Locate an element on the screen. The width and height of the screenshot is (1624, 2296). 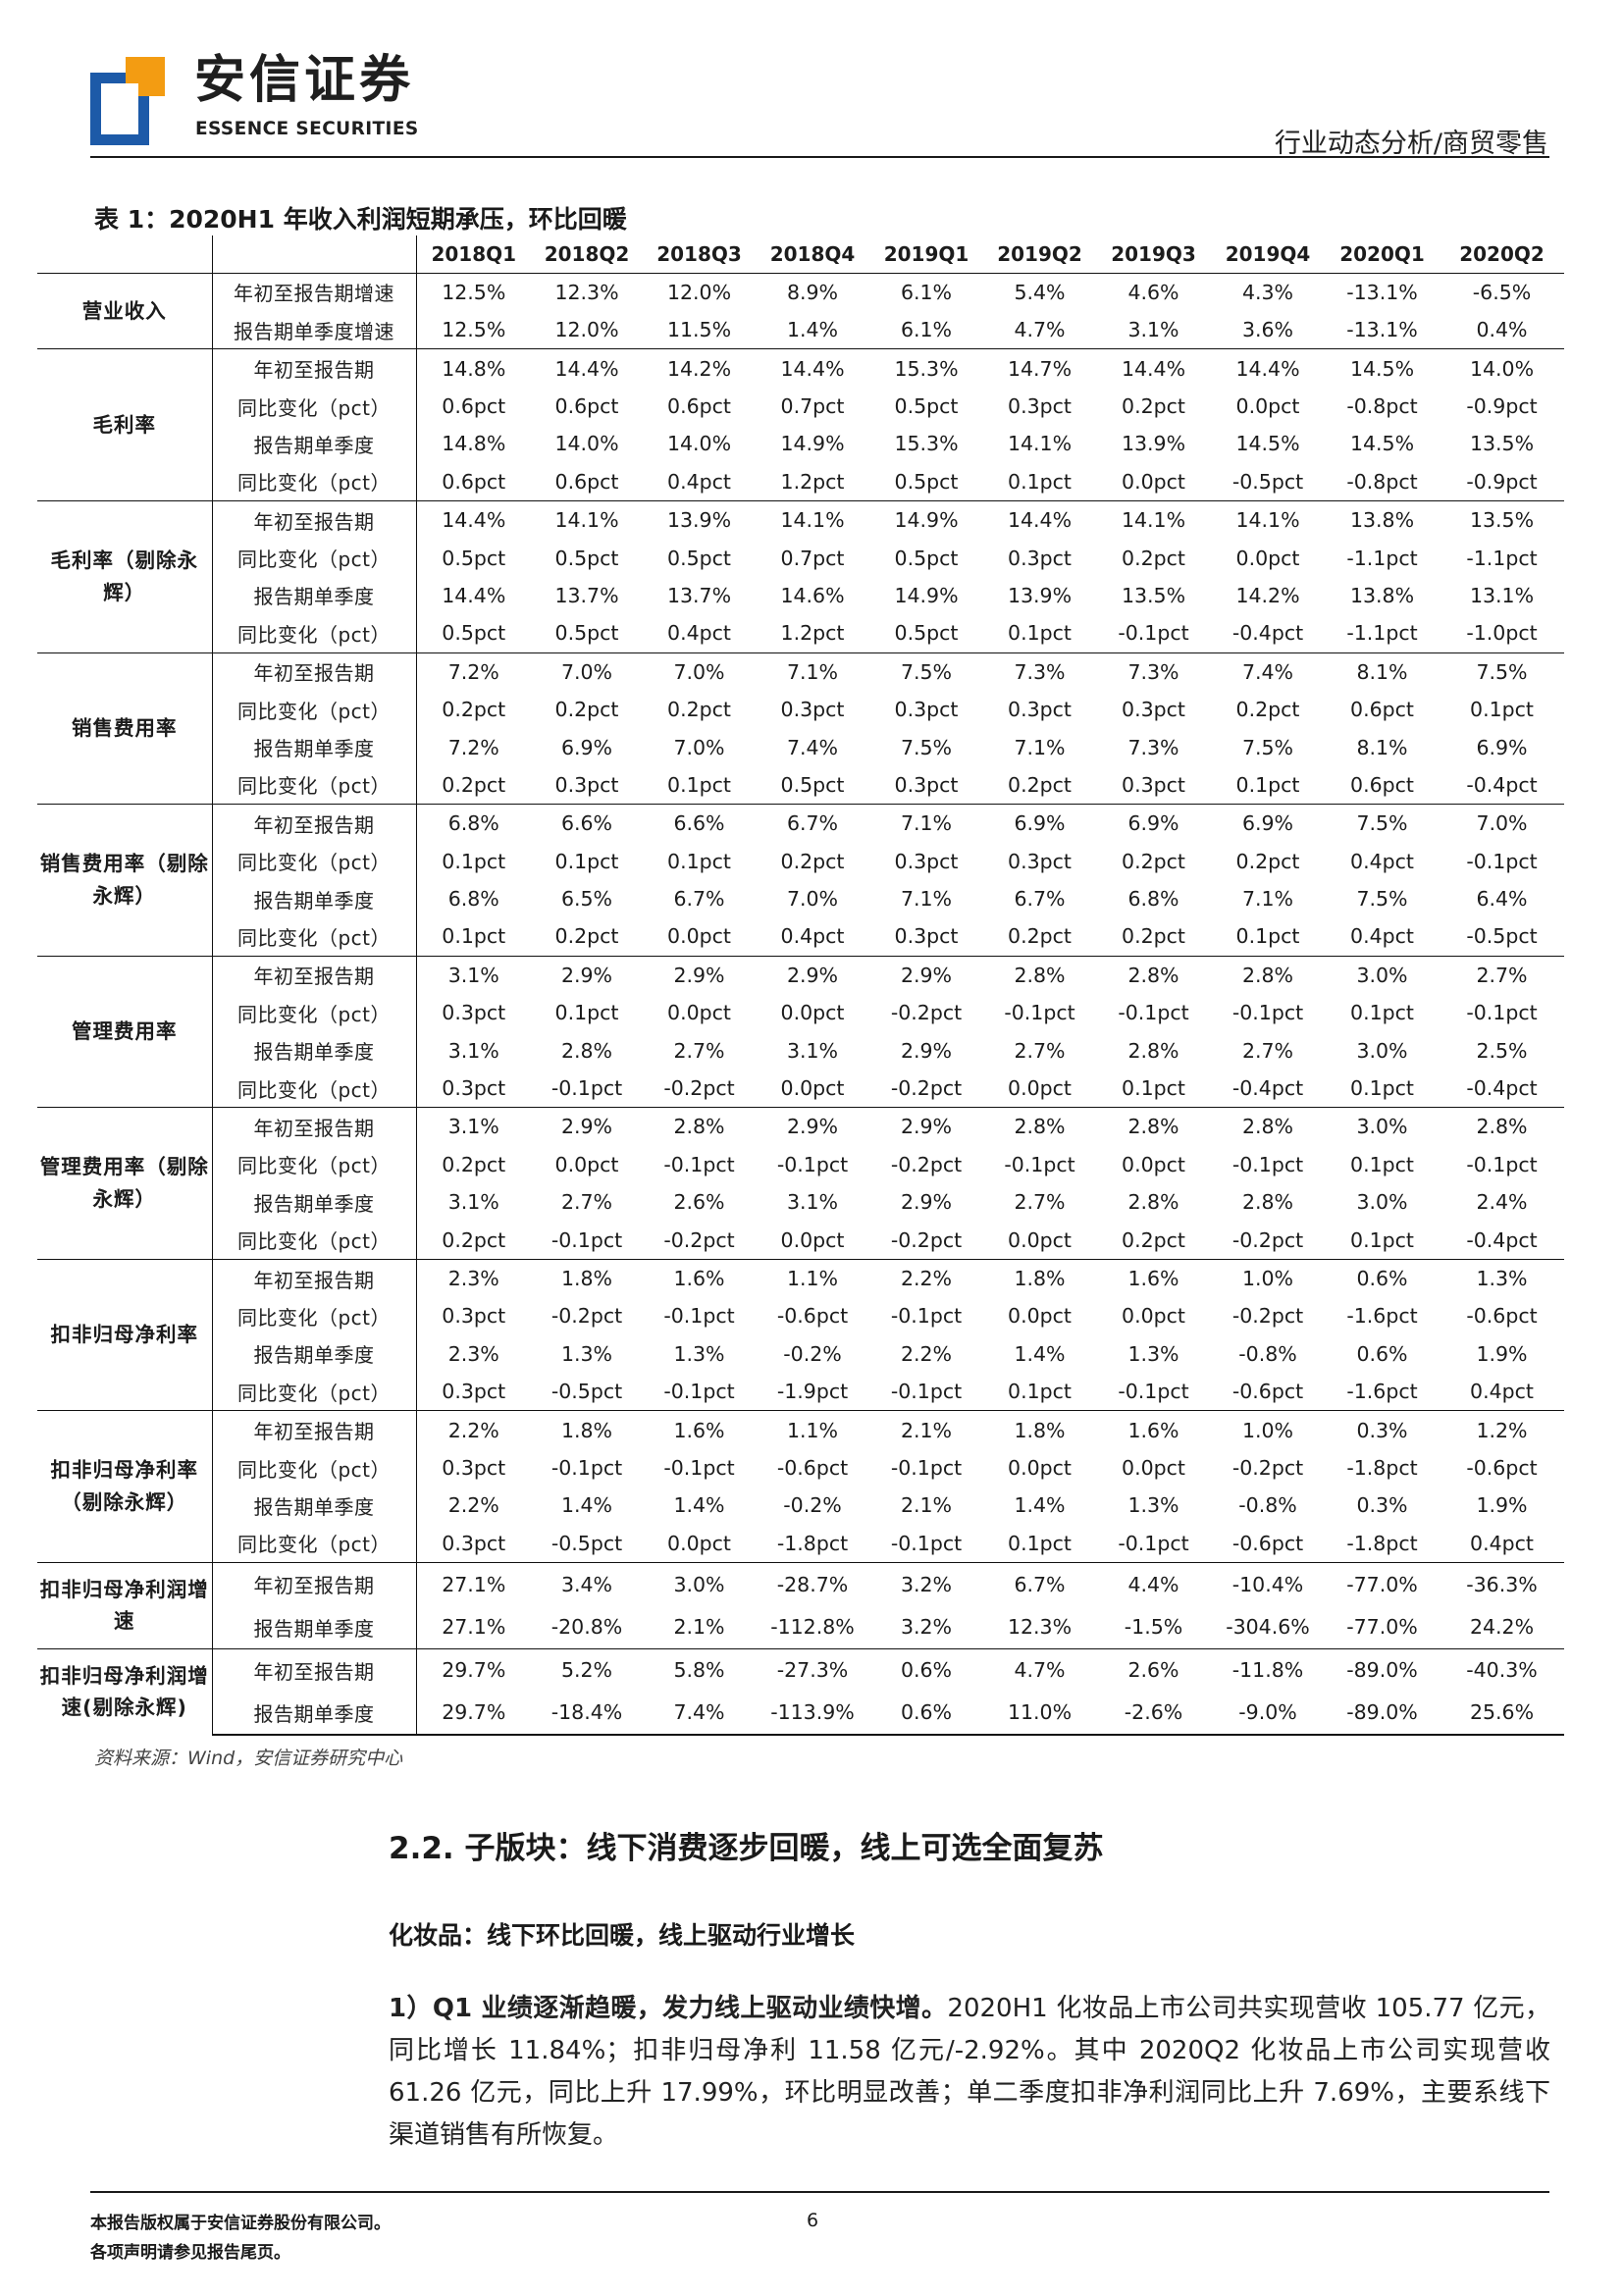
table-cell: 6.8% is located at coordinates (473, 823).